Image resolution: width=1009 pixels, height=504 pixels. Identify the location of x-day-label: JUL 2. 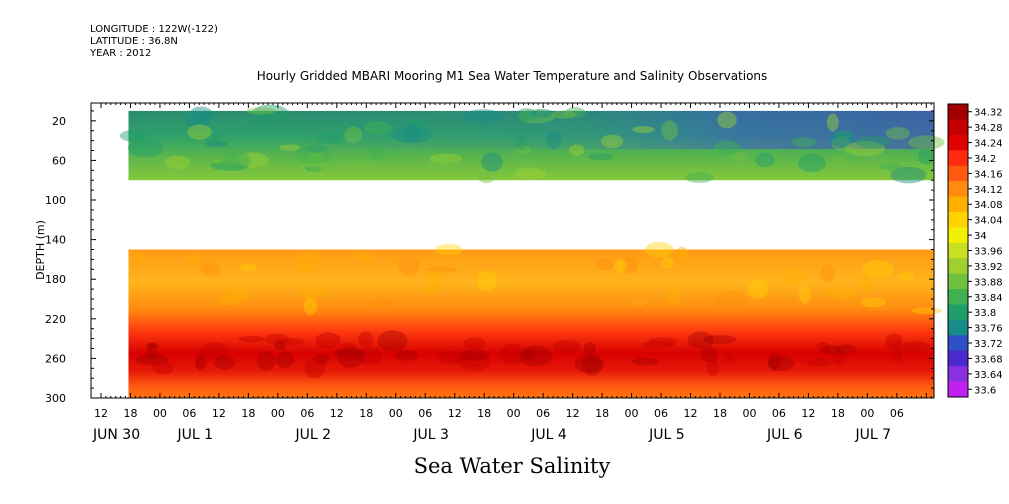
(312, 435).